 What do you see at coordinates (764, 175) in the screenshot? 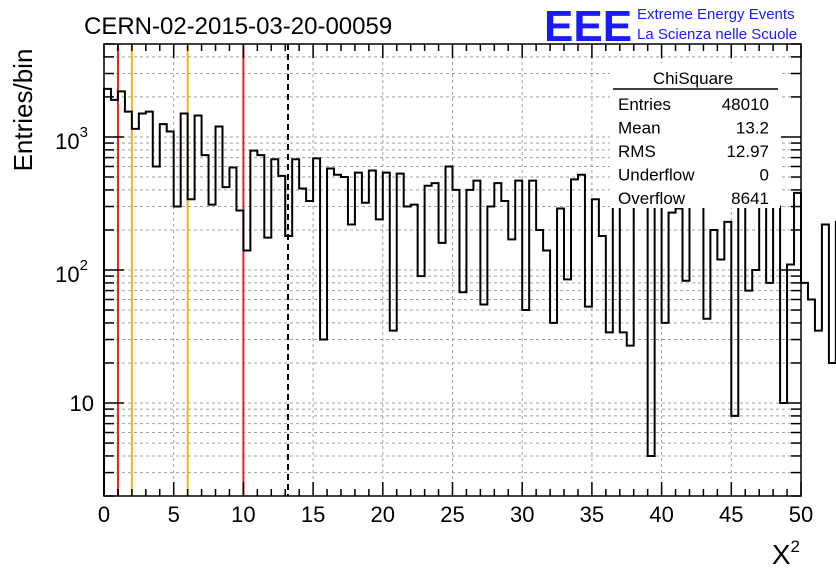
I see `stats-row-value: 0` at bounding box center [764, 175].